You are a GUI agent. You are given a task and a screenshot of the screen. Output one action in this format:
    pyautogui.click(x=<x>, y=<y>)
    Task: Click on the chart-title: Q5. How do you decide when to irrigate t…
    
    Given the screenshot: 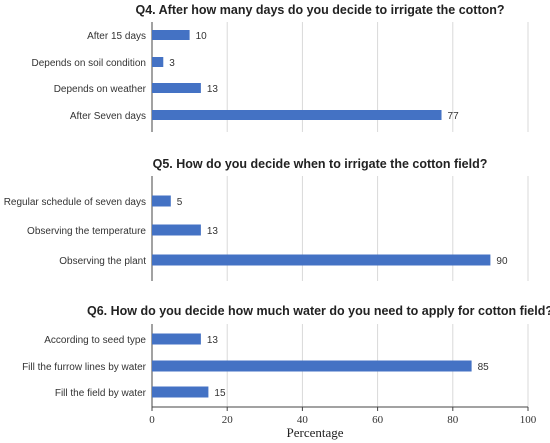 What is the action you would take?
    pyautogui.click(x=320, y=164)
    